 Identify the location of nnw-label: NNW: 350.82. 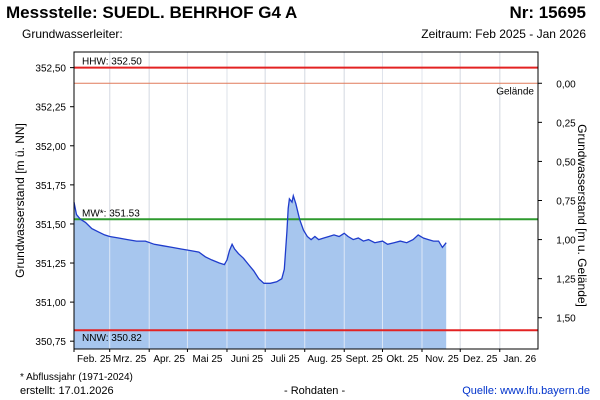
(112, 338).